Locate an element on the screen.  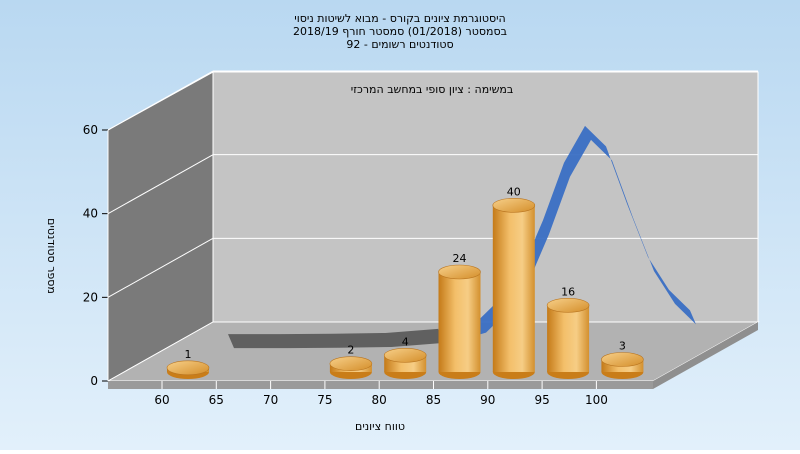
bar-value-label: 1 is located at coordinates (188, 354).